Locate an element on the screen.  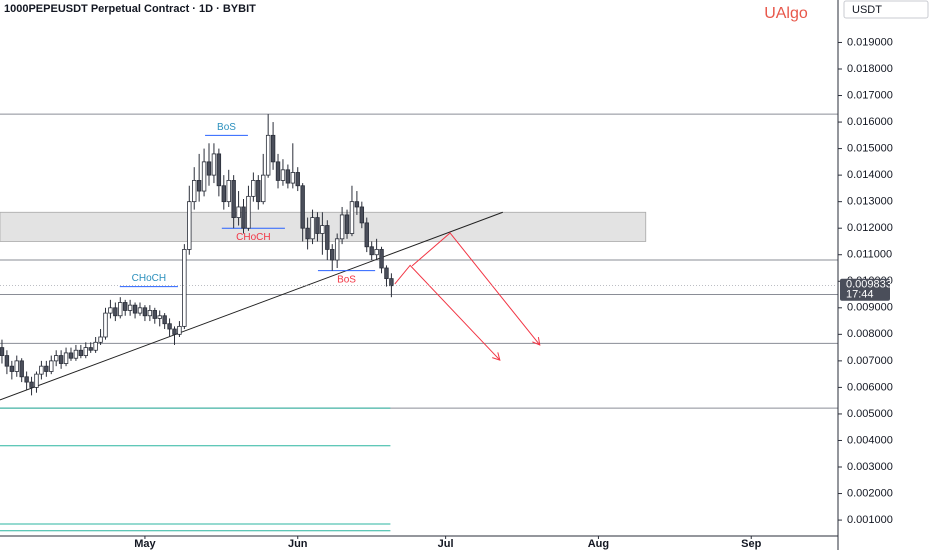
y-tick-label: 0.004000 is located at coordinates (870, 440).